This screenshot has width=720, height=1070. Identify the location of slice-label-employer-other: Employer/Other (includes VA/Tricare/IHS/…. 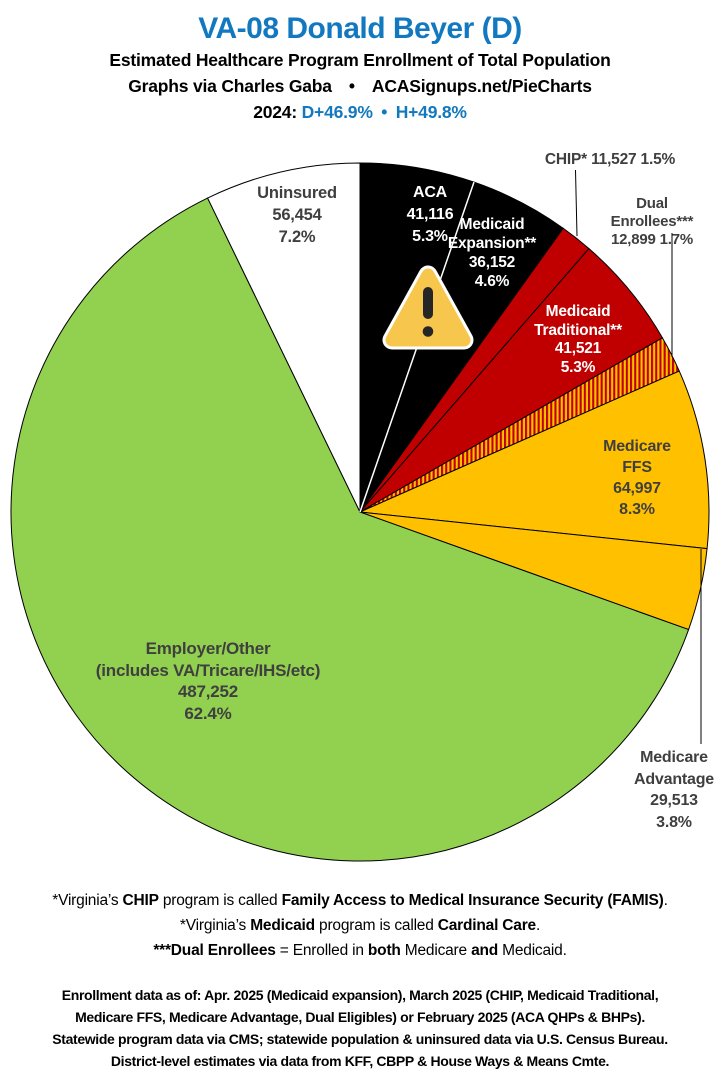
(208, 681).